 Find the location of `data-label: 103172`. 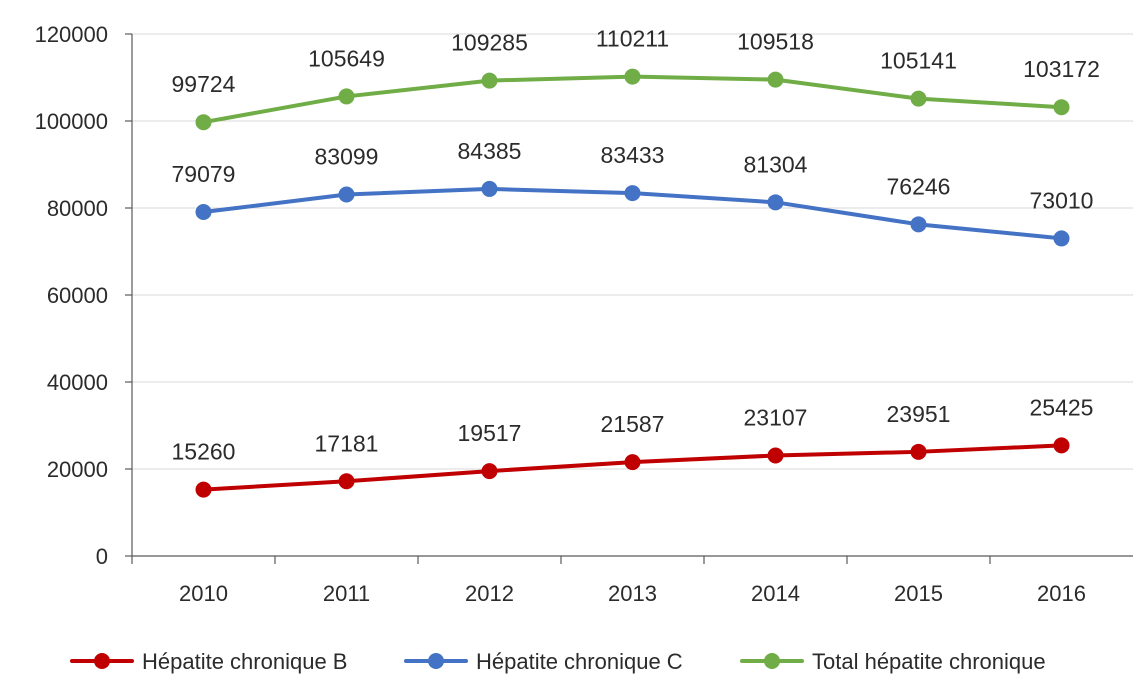

data-label: 103172 is located at coordinates (1061, 69).